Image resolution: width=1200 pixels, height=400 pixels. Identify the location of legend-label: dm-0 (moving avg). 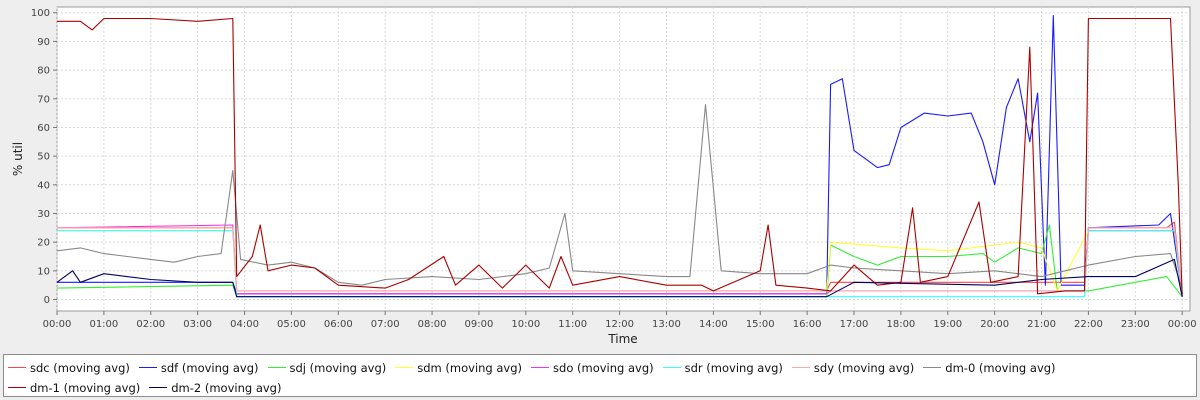
(1000, 367).